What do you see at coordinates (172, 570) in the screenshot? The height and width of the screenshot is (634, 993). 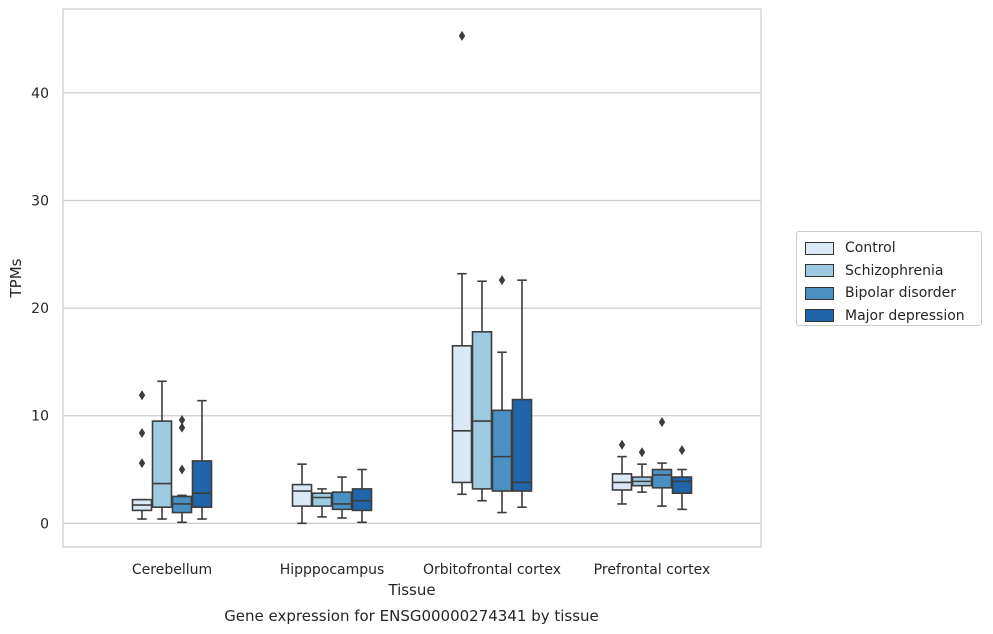 I see `x-tick-label: Cerebellum` at bounding box center [172, 570].